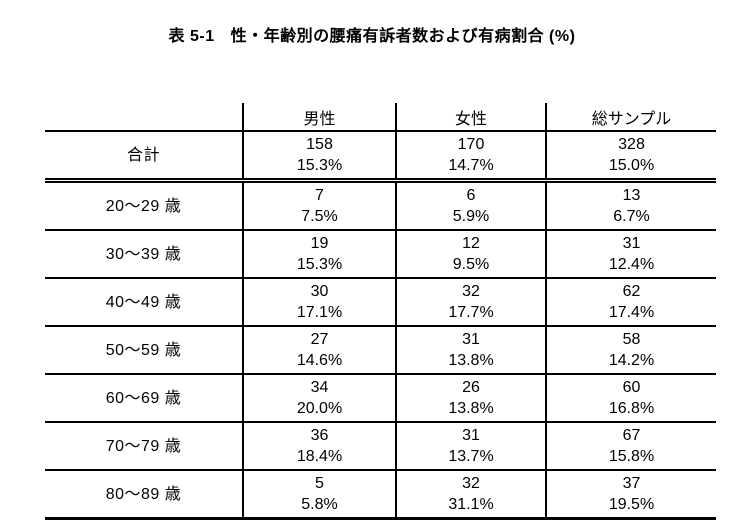 This screenshot has height=526, width=744. I want to click on count-value: 58, so click(631, 339).